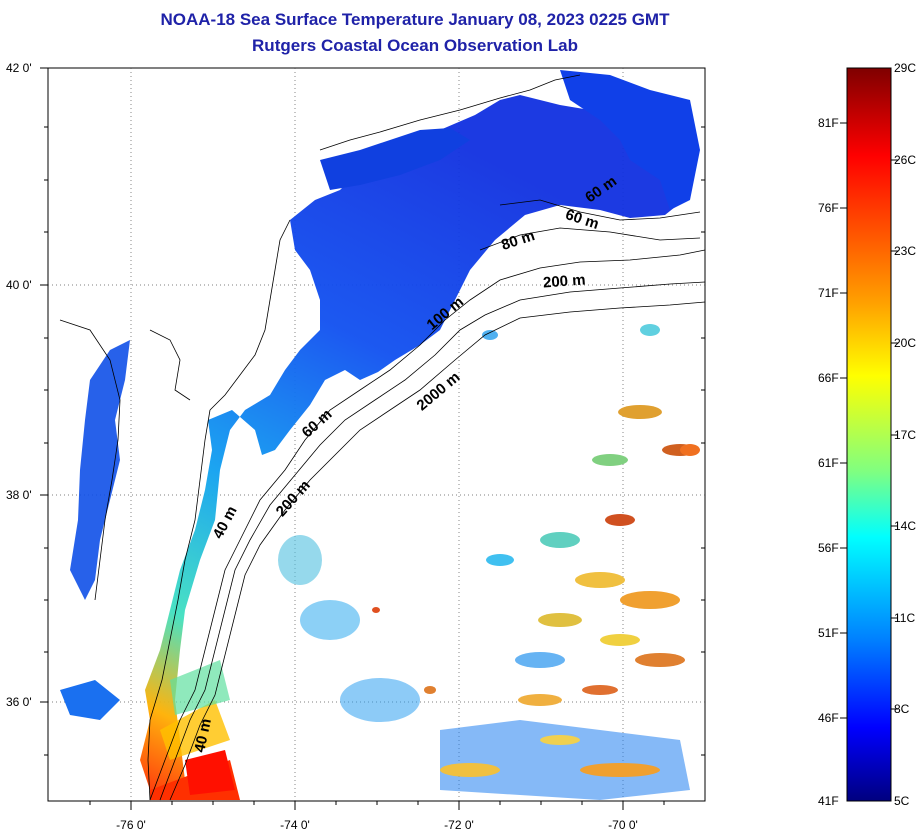 Image resolution: width=919 pixels, height=832 pixels. Describe the element at coordinates (19, 285) in the screenshot. I see `lat-label: 40 0'` at that location.